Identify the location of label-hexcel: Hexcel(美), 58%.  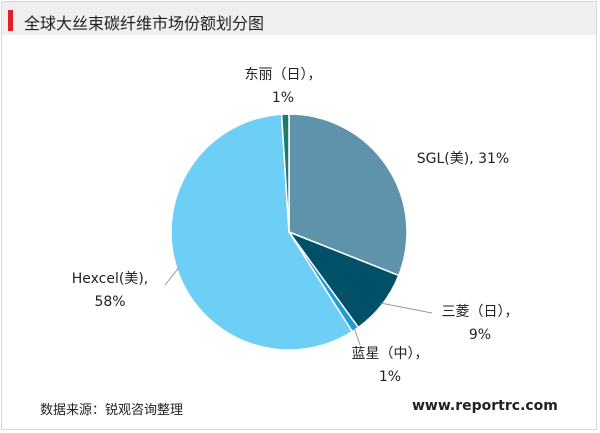
(110, 290).